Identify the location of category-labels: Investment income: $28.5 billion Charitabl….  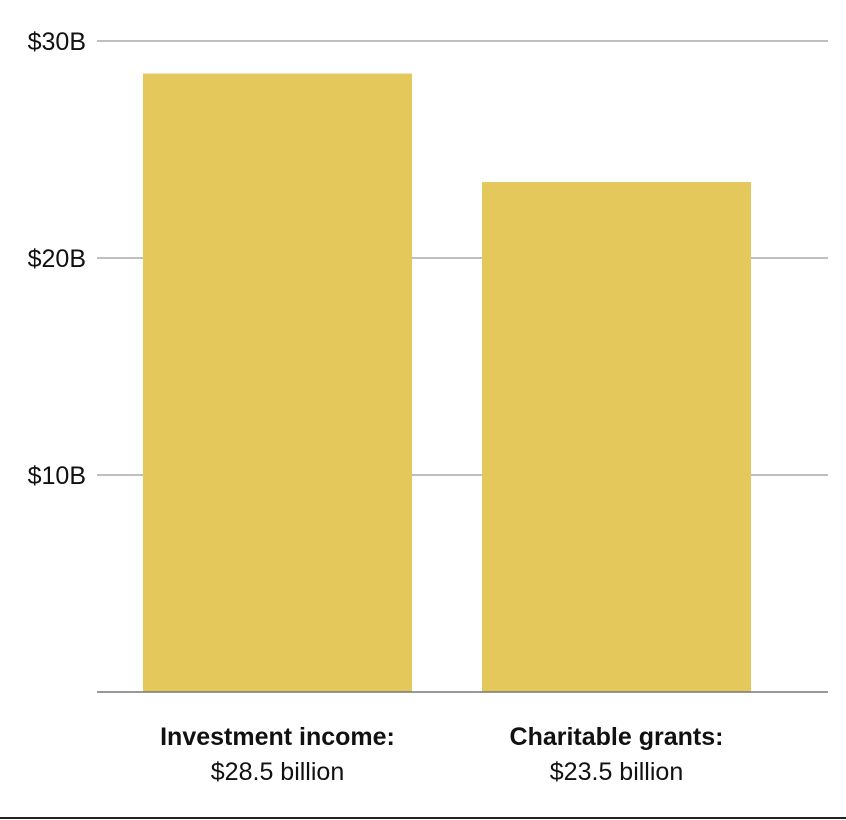
(441, 754).